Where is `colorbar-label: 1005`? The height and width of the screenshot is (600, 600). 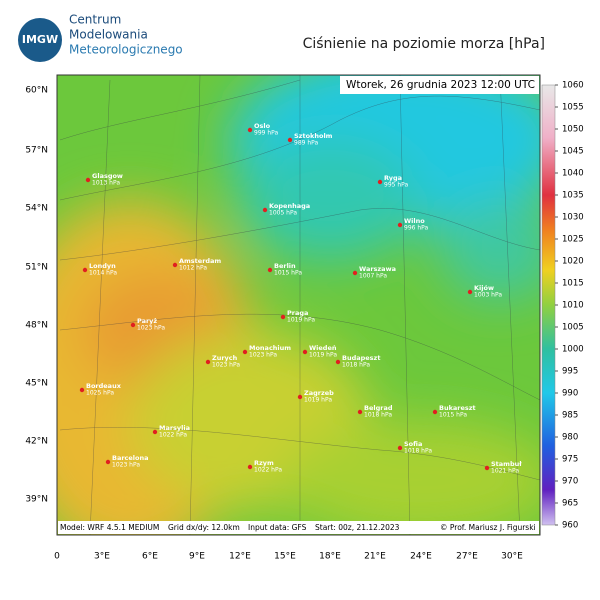
colorbar-label: 1005 is located at coordinates (573, 328).